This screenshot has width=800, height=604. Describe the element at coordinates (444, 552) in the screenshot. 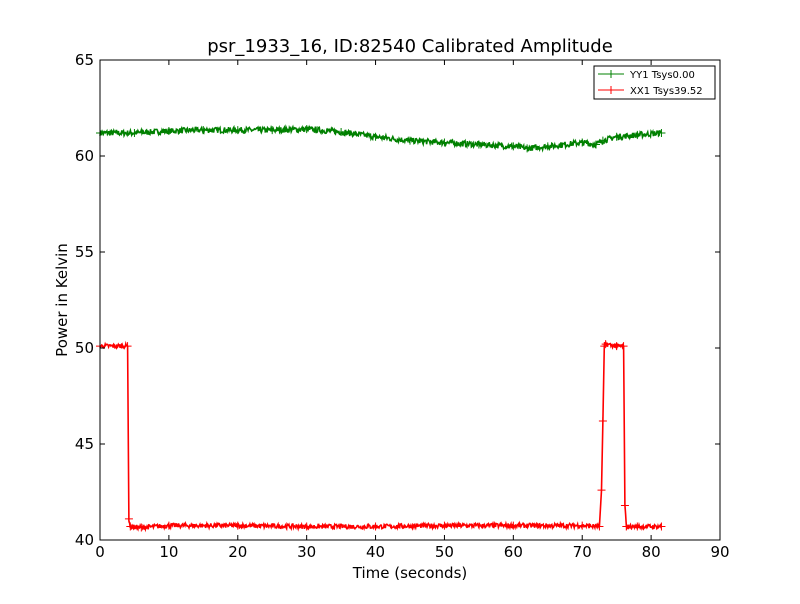

I see `x-tick-label: 50` at that location.